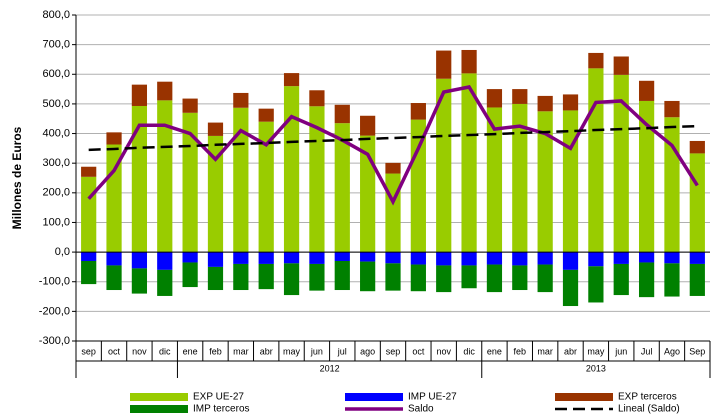 Image resolution: width=722 pixels, height=417 pixels. What do you see at coordinates (647, 397) in the screenshot?
I see `legend-label: EXP terceros` at bounding box center [647, 397].